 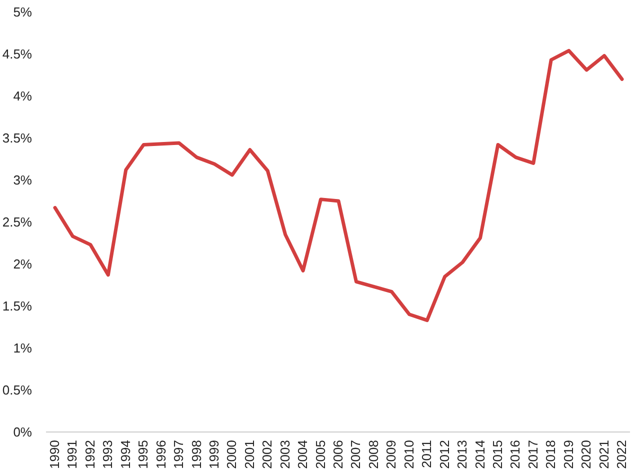 What do you see at coordinates (54, 454) in the screenshot?
I see `x-tick-label: 1990` at bounding box center [54, 454].